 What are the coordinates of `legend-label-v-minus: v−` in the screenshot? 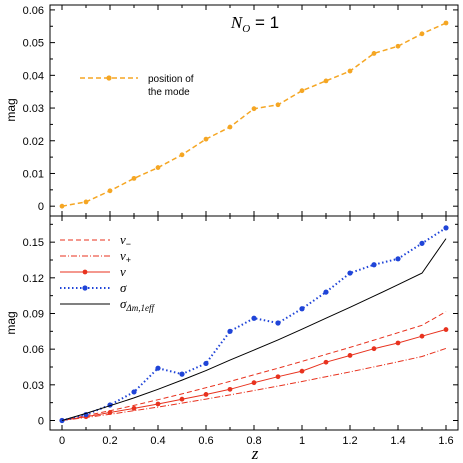 It's located at (125, 240).